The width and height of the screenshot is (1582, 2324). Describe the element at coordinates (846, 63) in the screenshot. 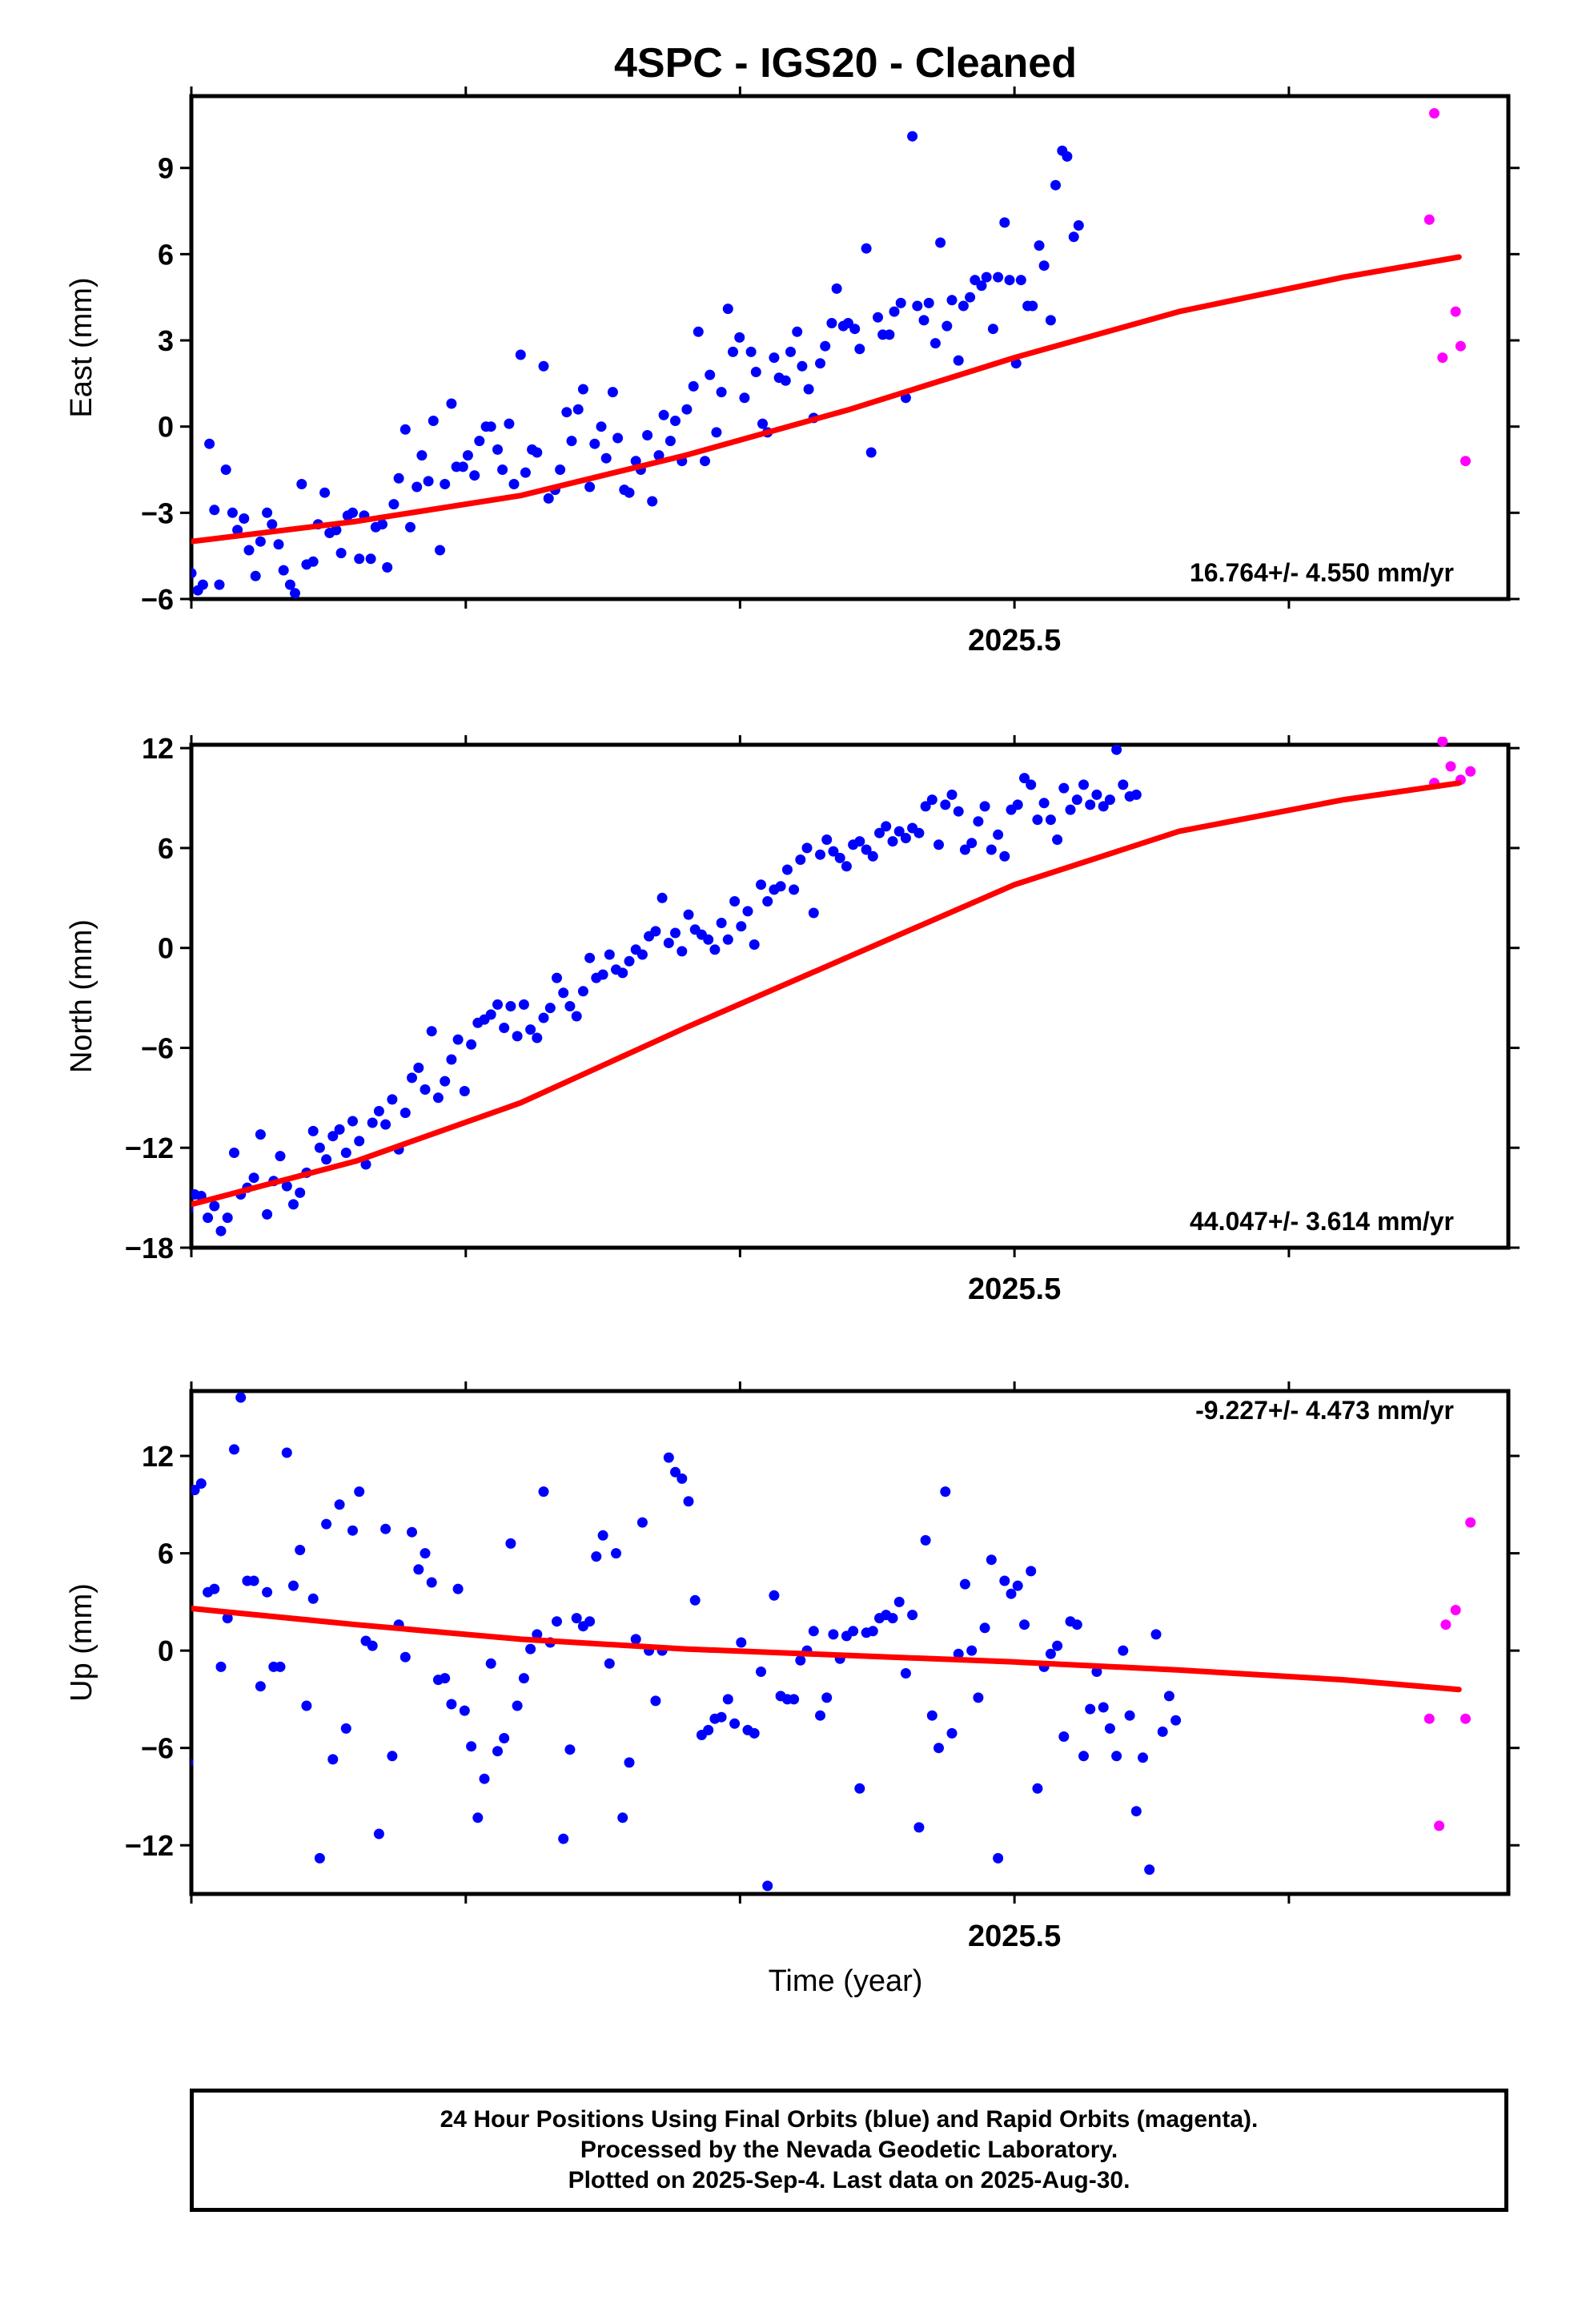

I see `chart-title: 4SPC - IGS20 - Cleaned` at that location.